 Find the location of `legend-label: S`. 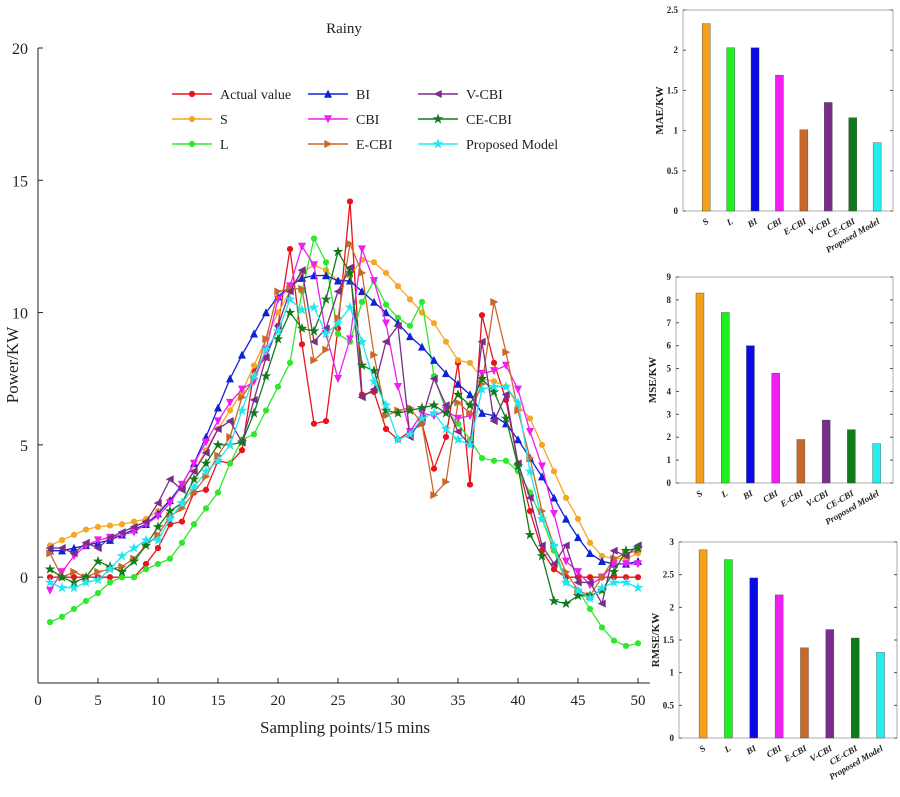

legend-label: S is located at coordinates (224, 120).